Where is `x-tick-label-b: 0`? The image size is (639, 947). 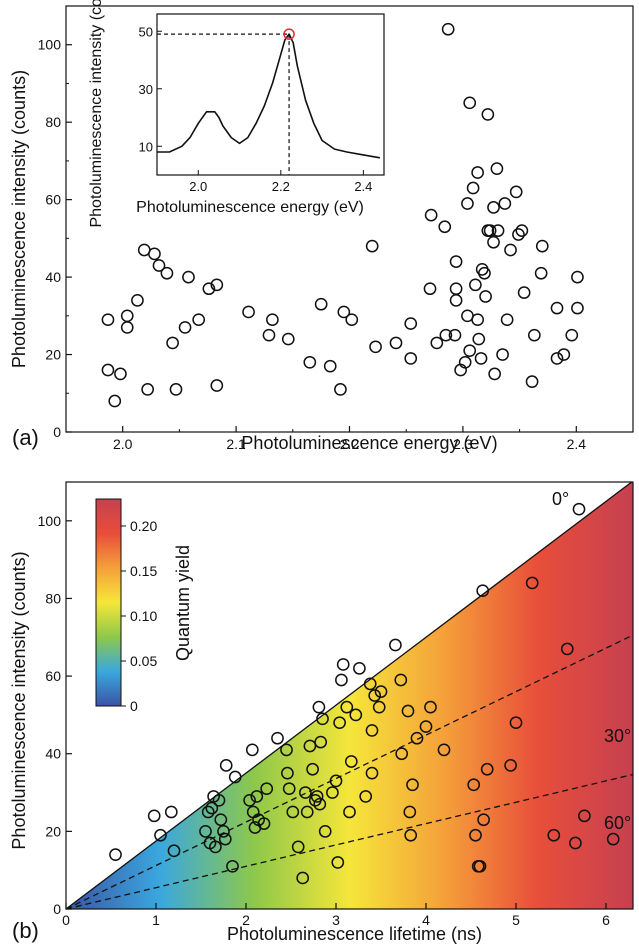
x-tick-label-b: 0 is located at coordinates (66, 920).